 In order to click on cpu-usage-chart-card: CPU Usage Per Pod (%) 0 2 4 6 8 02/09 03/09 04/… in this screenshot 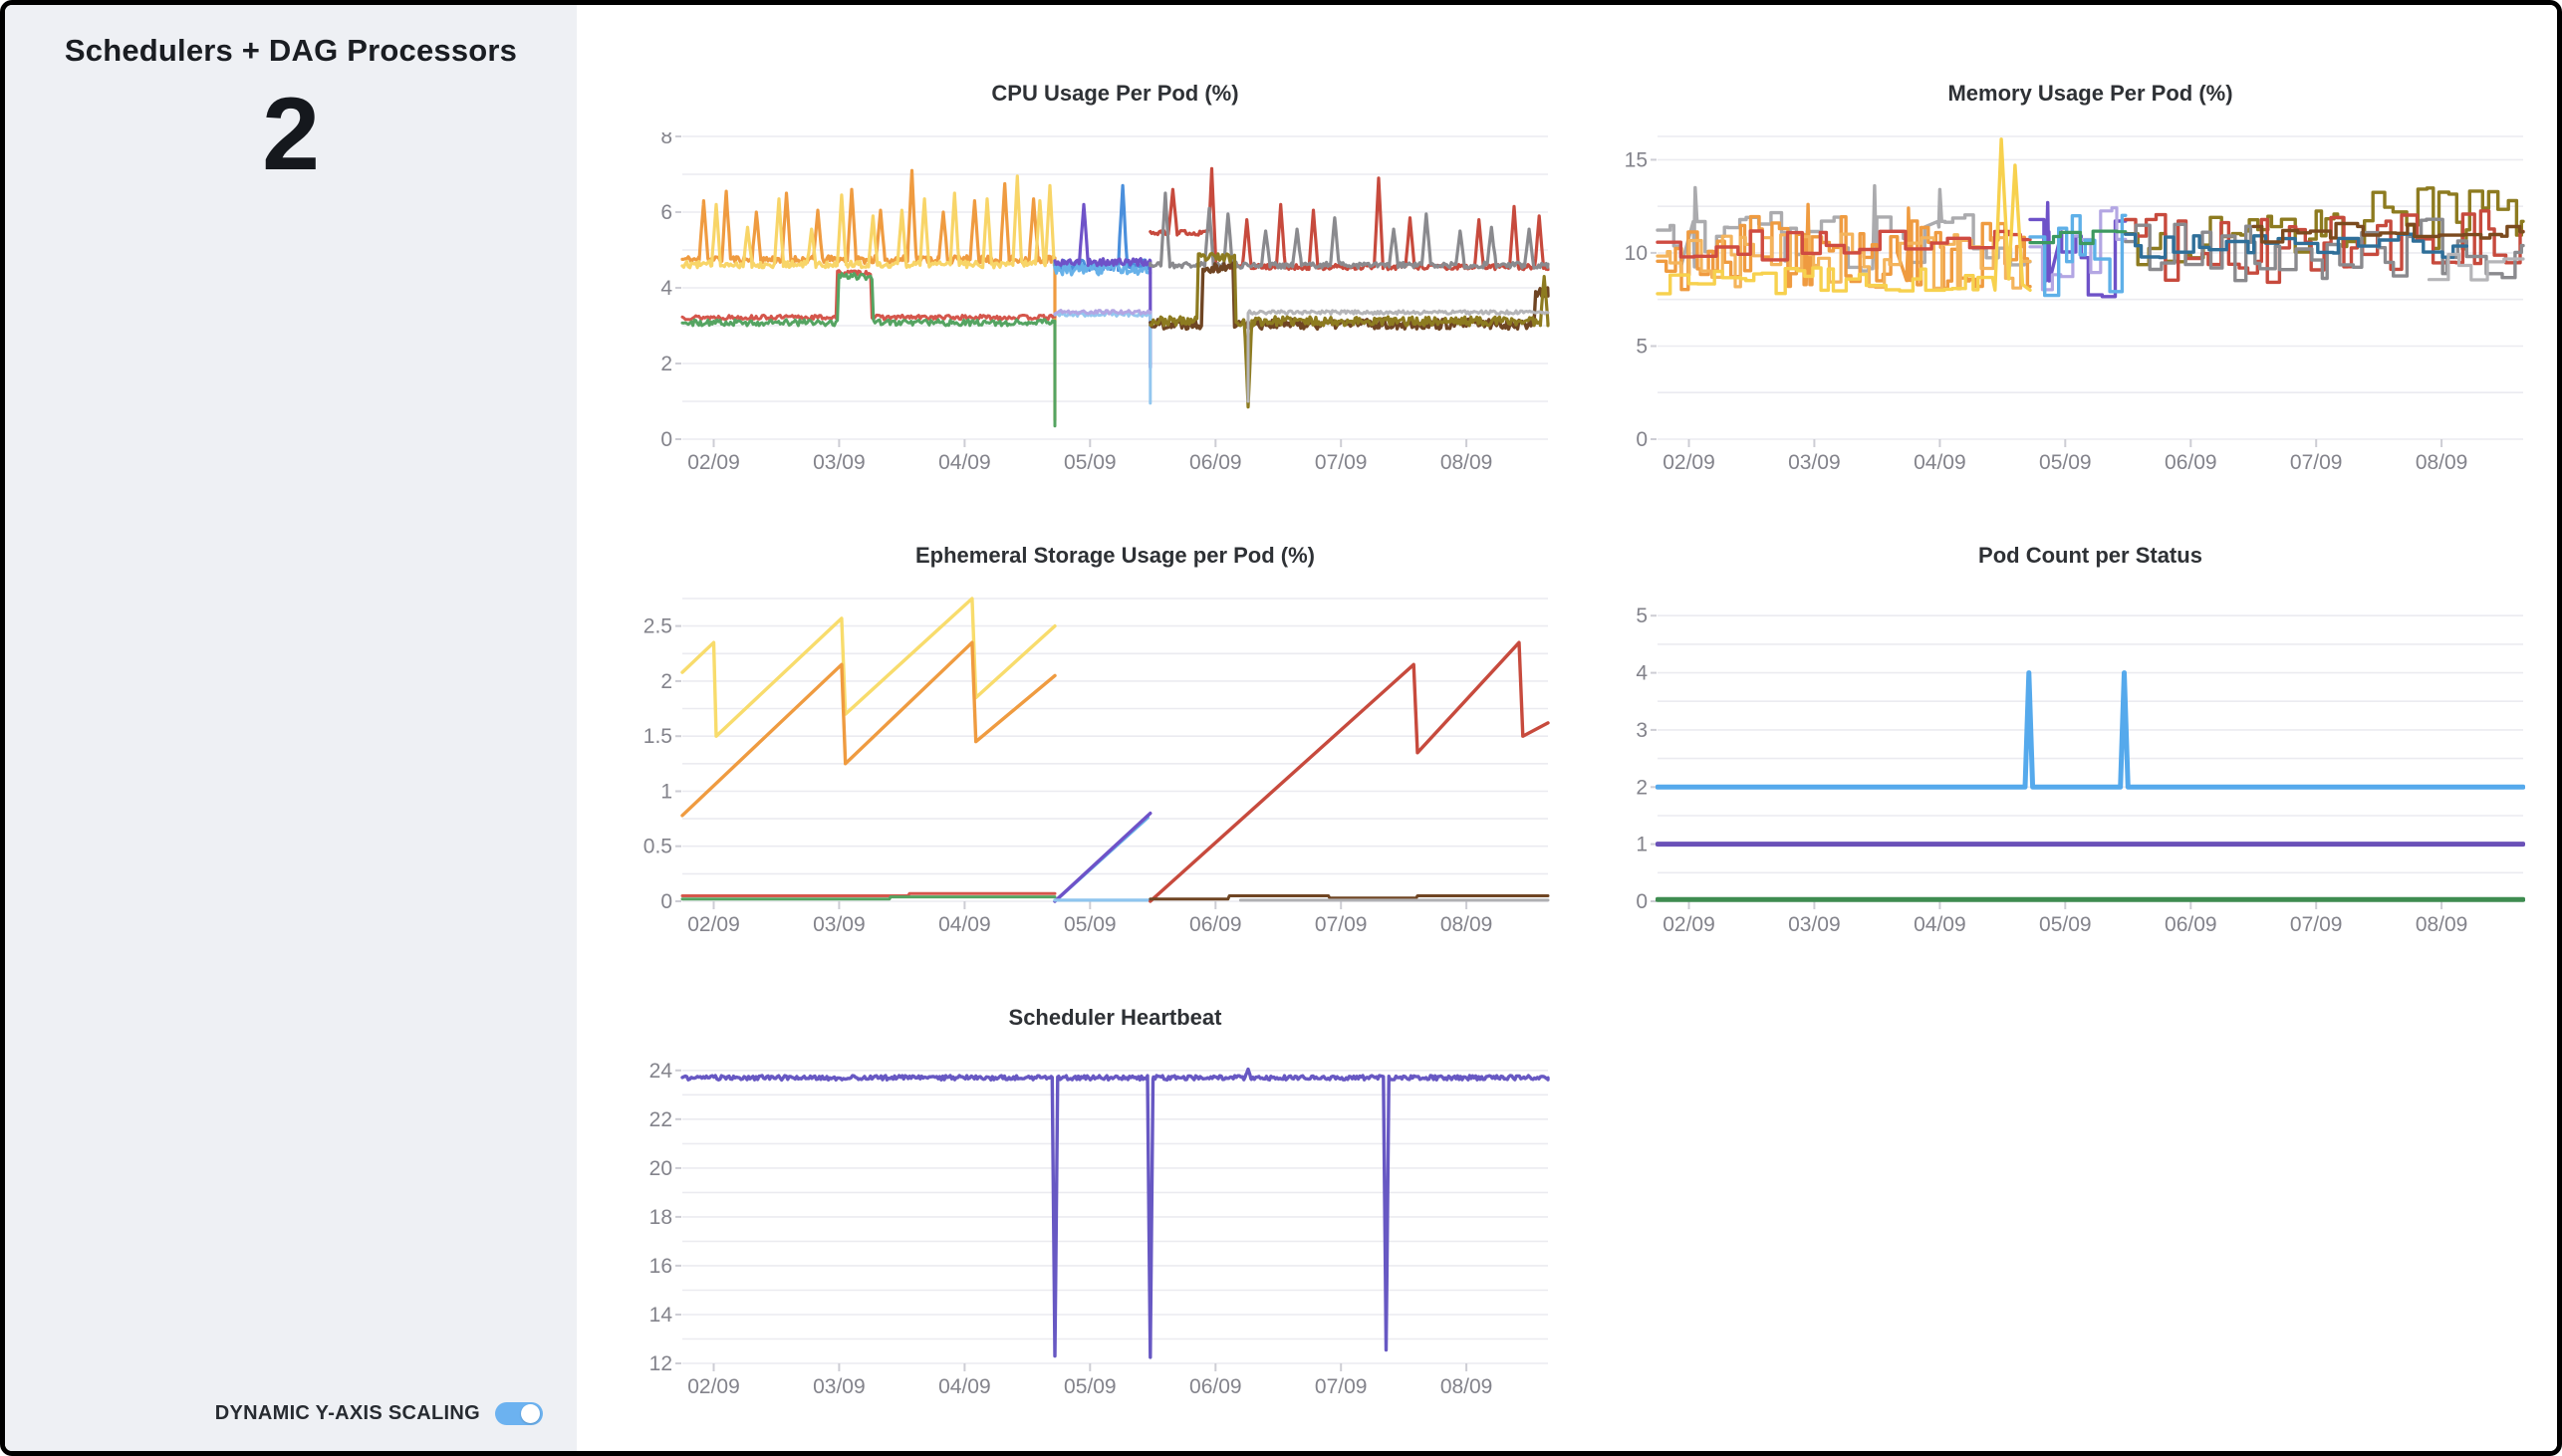, I will do `click(1089, 285)`.